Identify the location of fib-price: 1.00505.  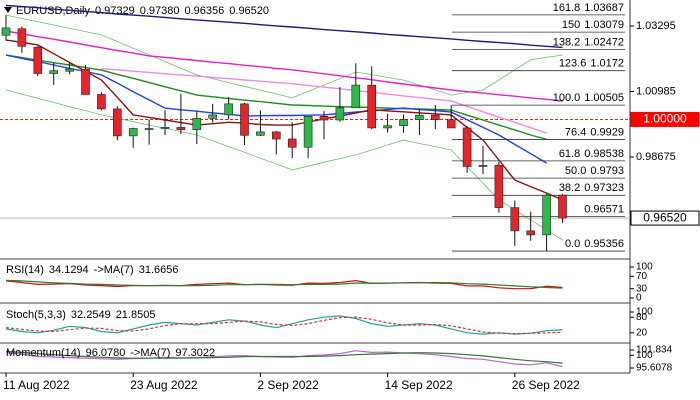
(604, 98).